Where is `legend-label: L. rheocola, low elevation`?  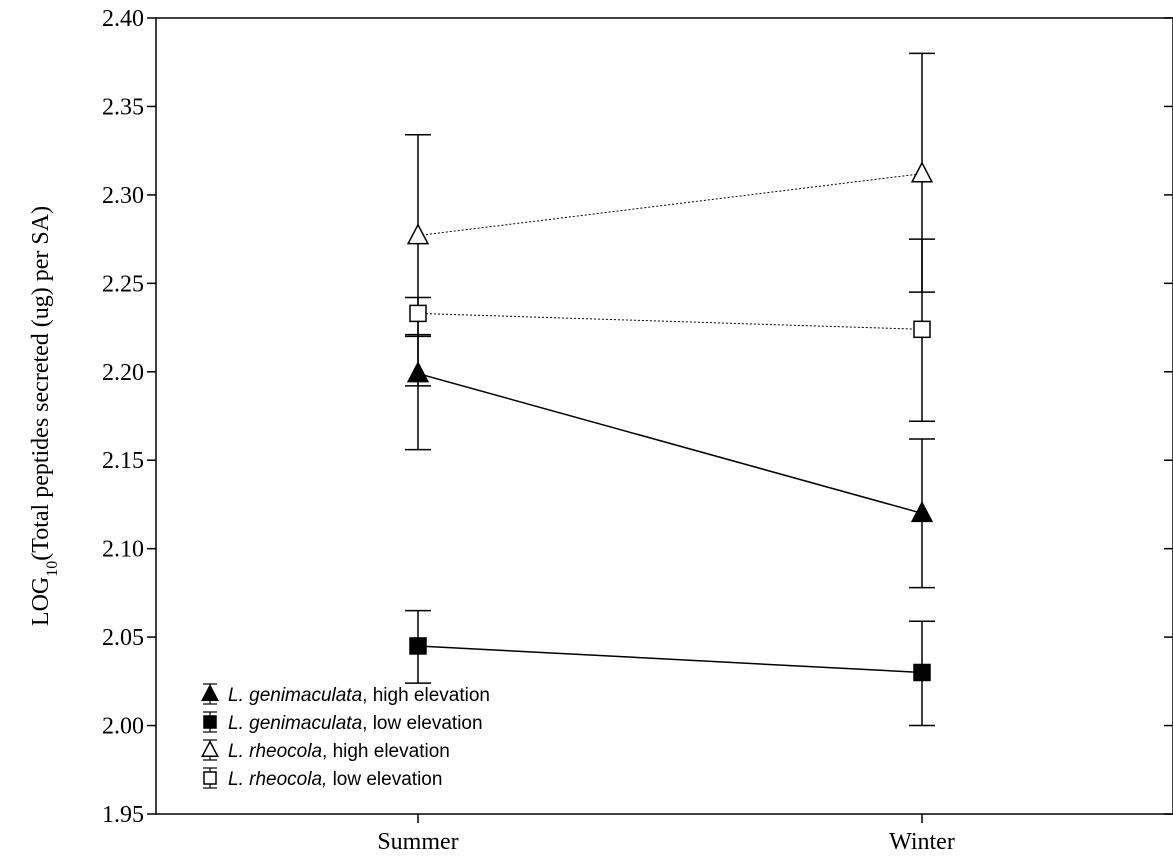
legend-label: L. rheocola, low elevation is located at coordinates (335, 779).